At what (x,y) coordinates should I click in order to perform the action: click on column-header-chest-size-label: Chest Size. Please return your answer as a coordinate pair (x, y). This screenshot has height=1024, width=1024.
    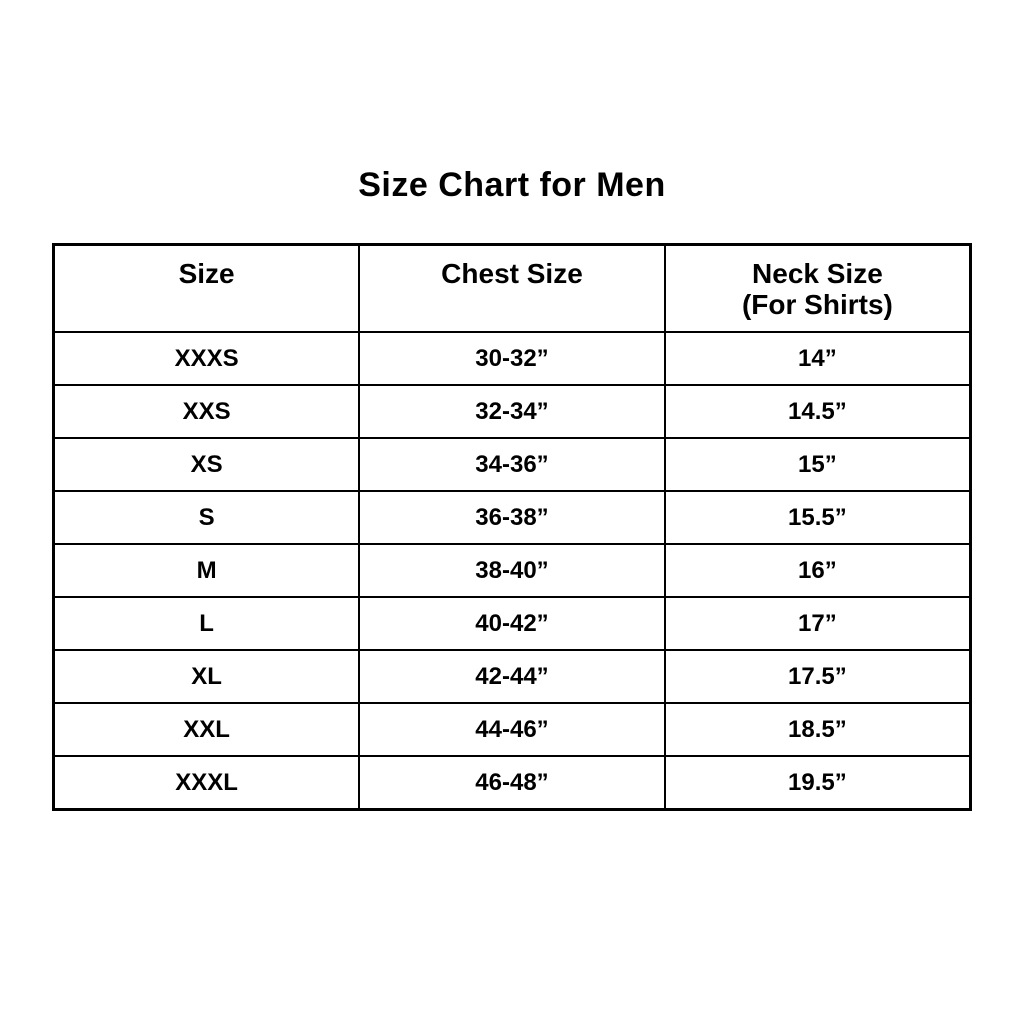
    Looking at the image, I should click on (512, 273).